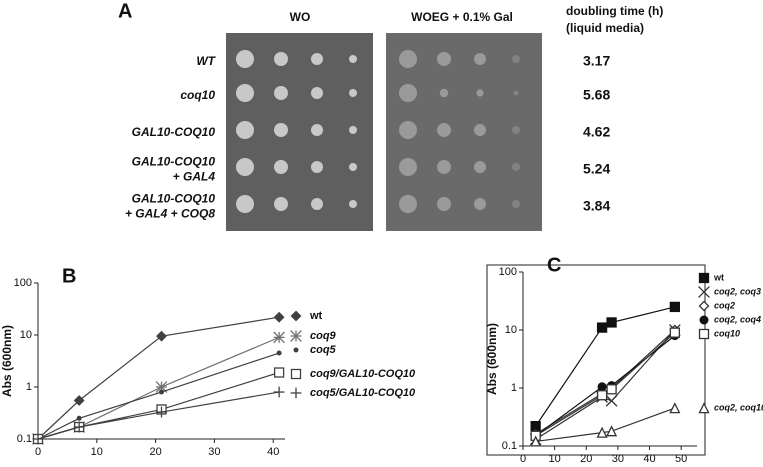 The image size is (763, 467). What do you see at coordinates (69, 276) in the screenshot?
I see `panel-label: B` at bounding box center [69, 276].